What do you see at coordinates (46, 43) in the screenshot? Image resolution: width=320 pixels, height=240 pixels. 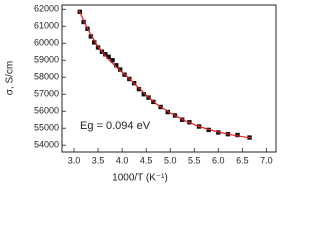 I see `y-tick-label: 60000` at bounding box center [46, 43].